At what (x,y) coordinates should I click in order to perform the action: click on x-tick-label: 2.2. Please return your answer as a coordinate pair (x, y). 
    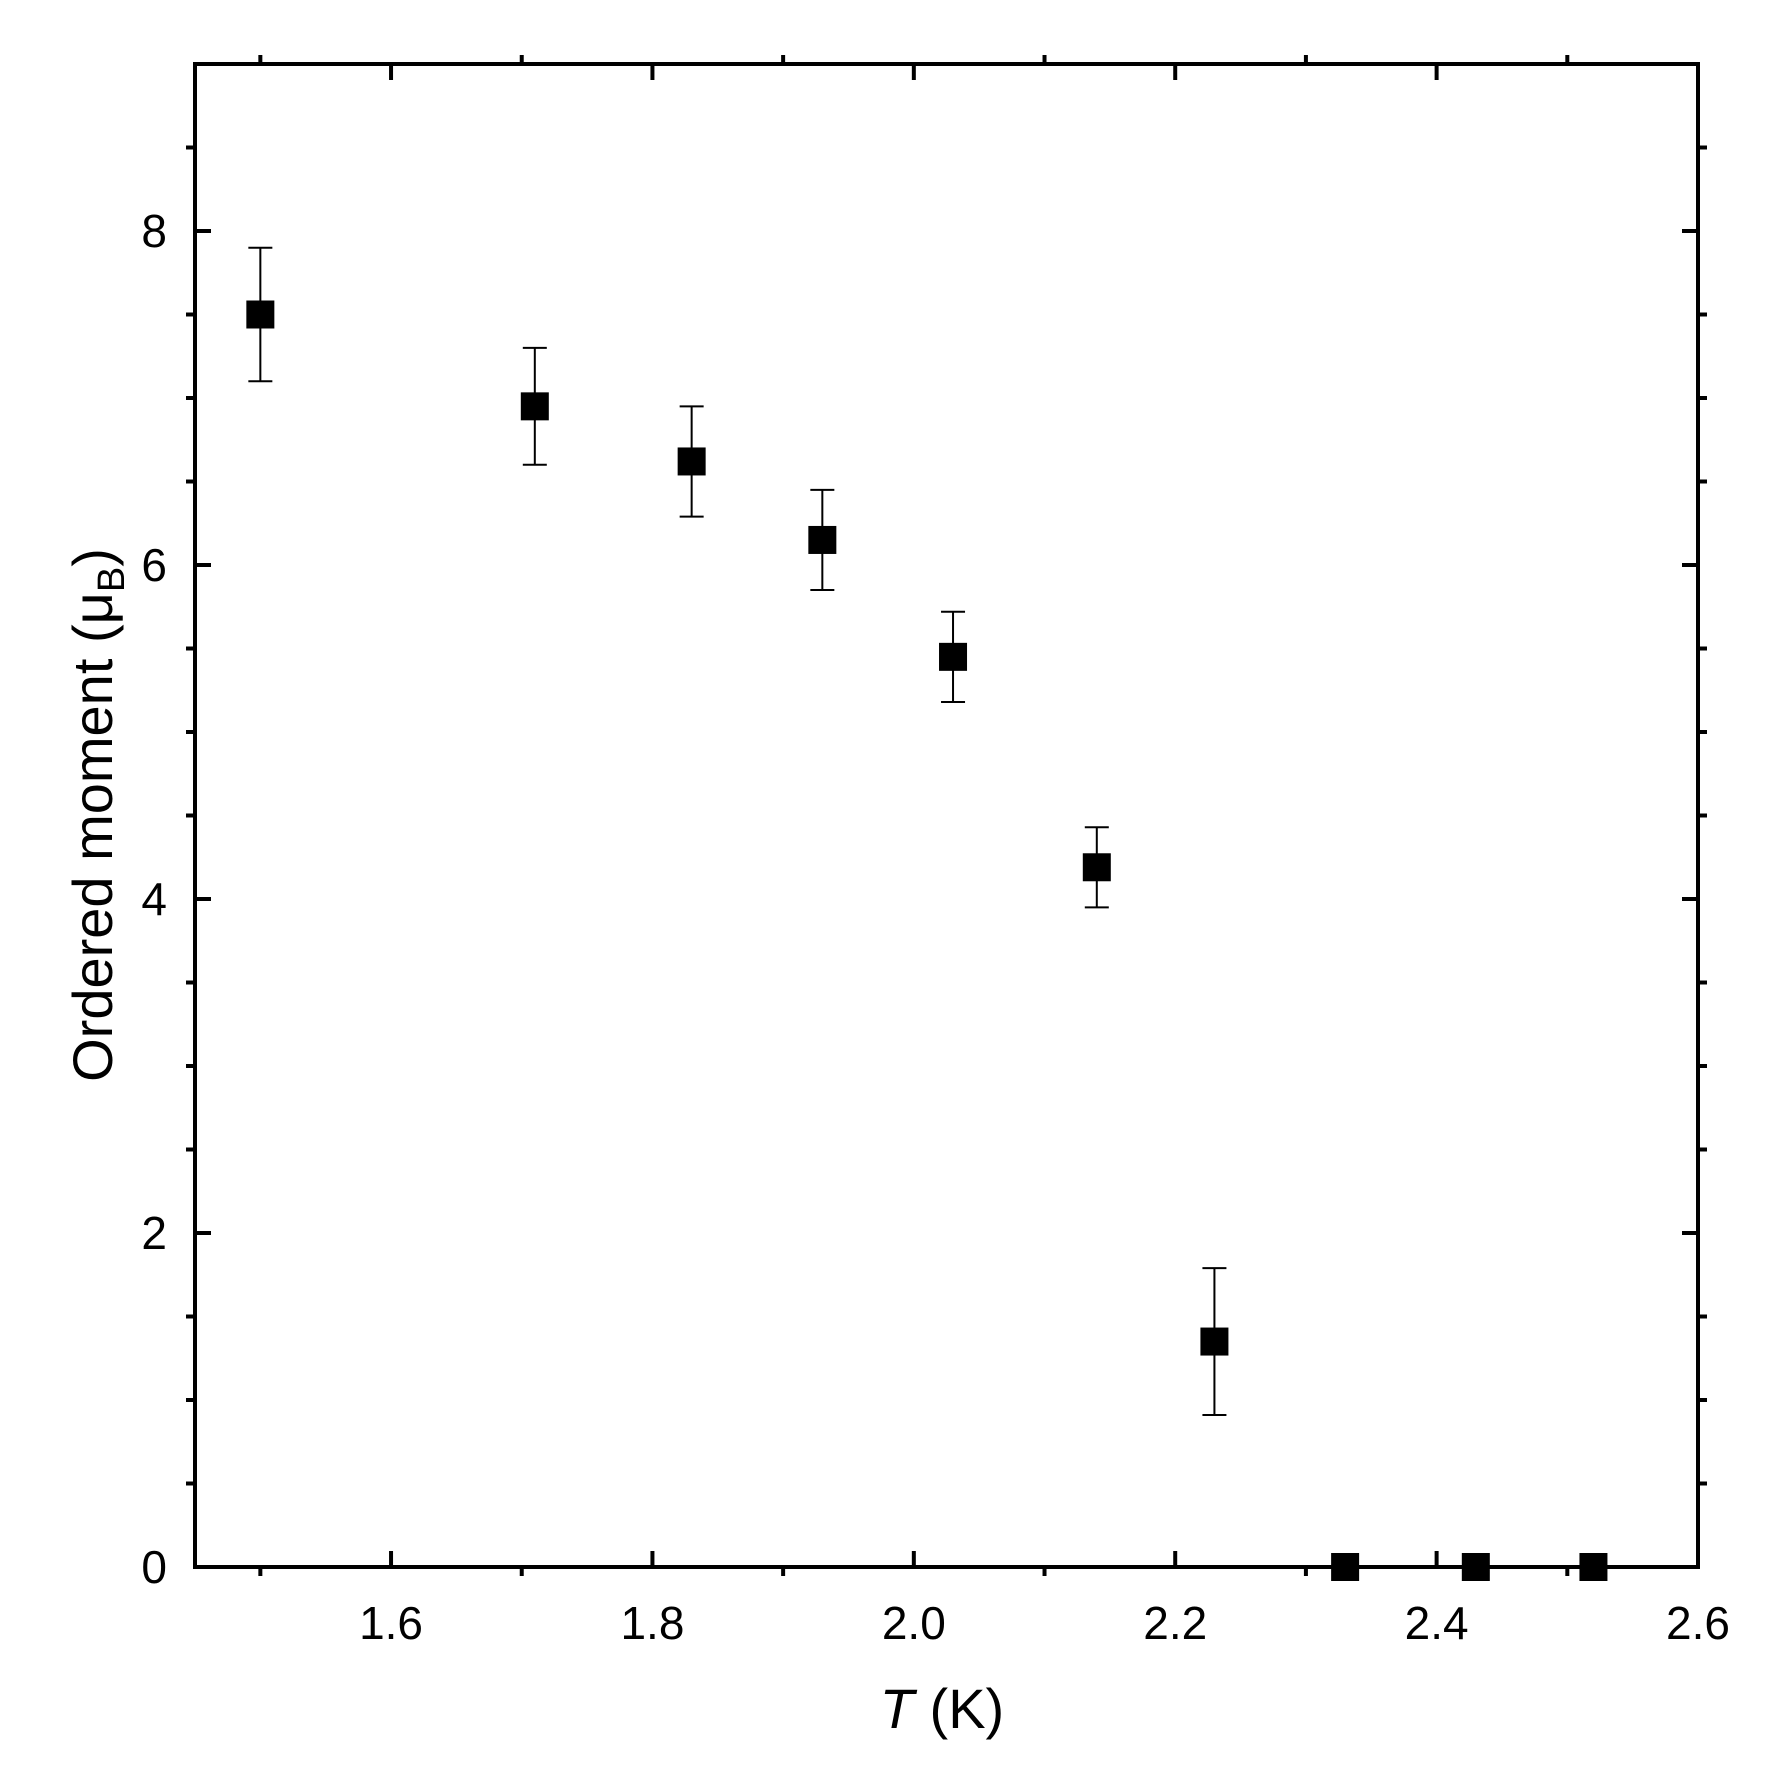
    Looking at the image, I should click on (1175, 1623).